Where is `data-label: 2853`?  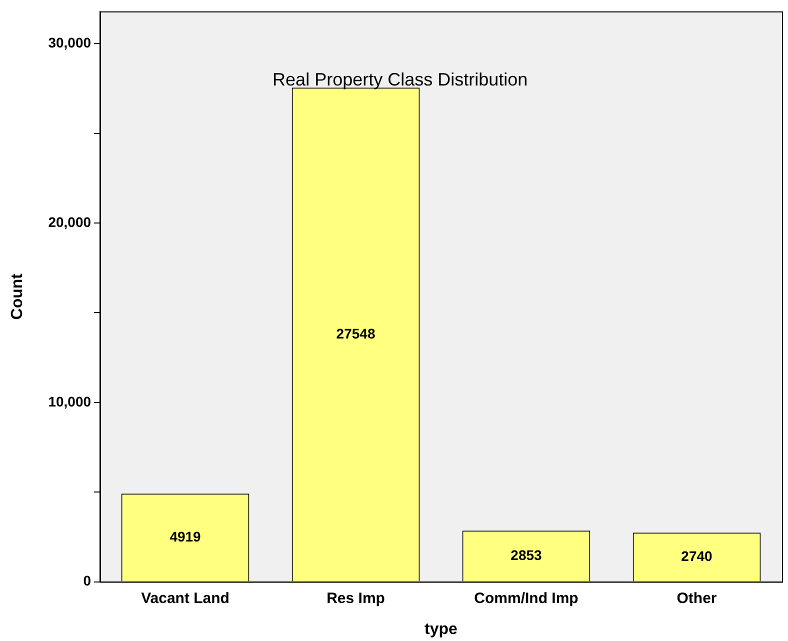
data-label: 2853 is located at coordinates (526, 554).